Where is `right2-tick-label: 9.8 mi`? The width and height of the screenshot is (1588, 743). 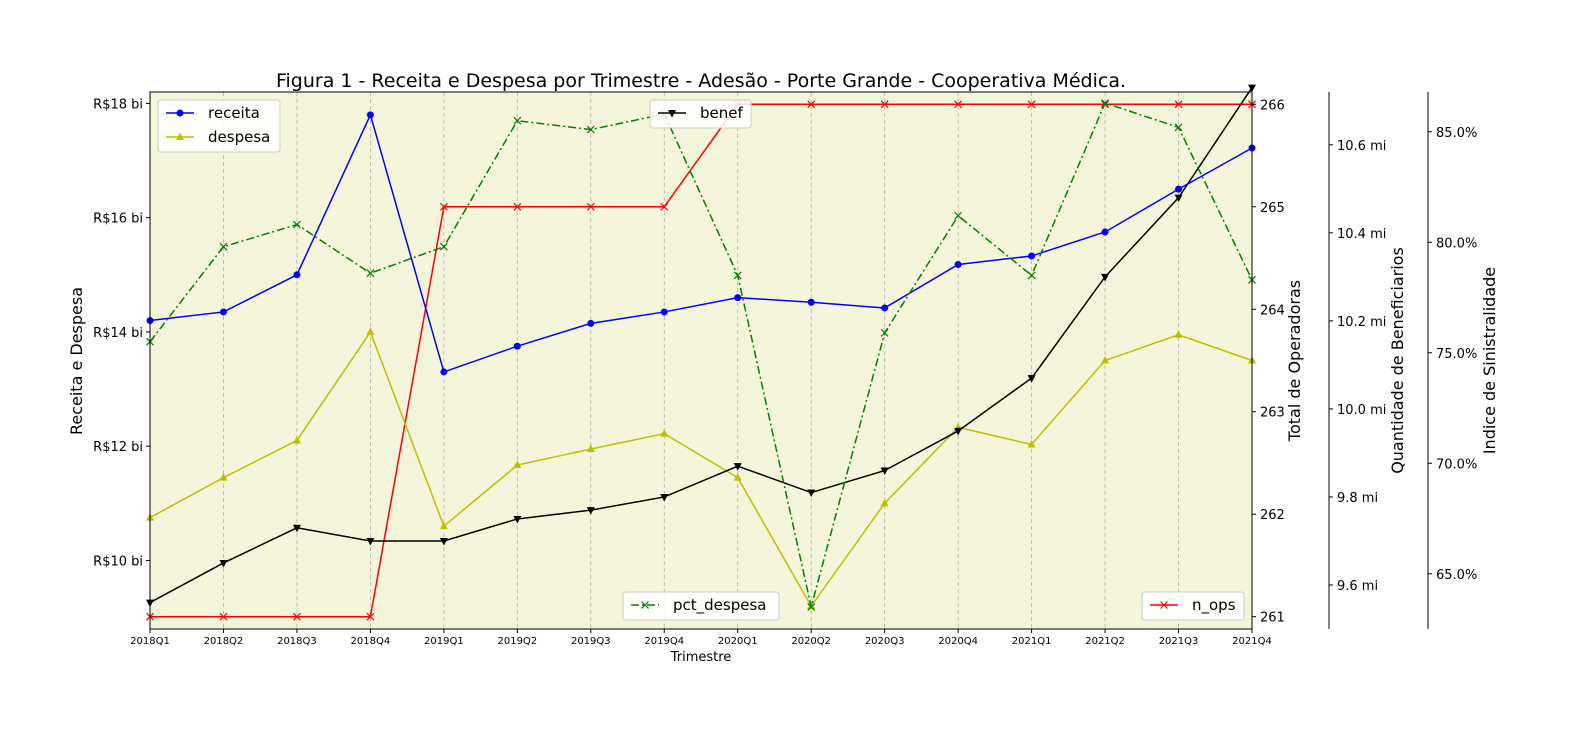 right2-tick-label: 9.8 mi is located at coordinates (1357, 498).